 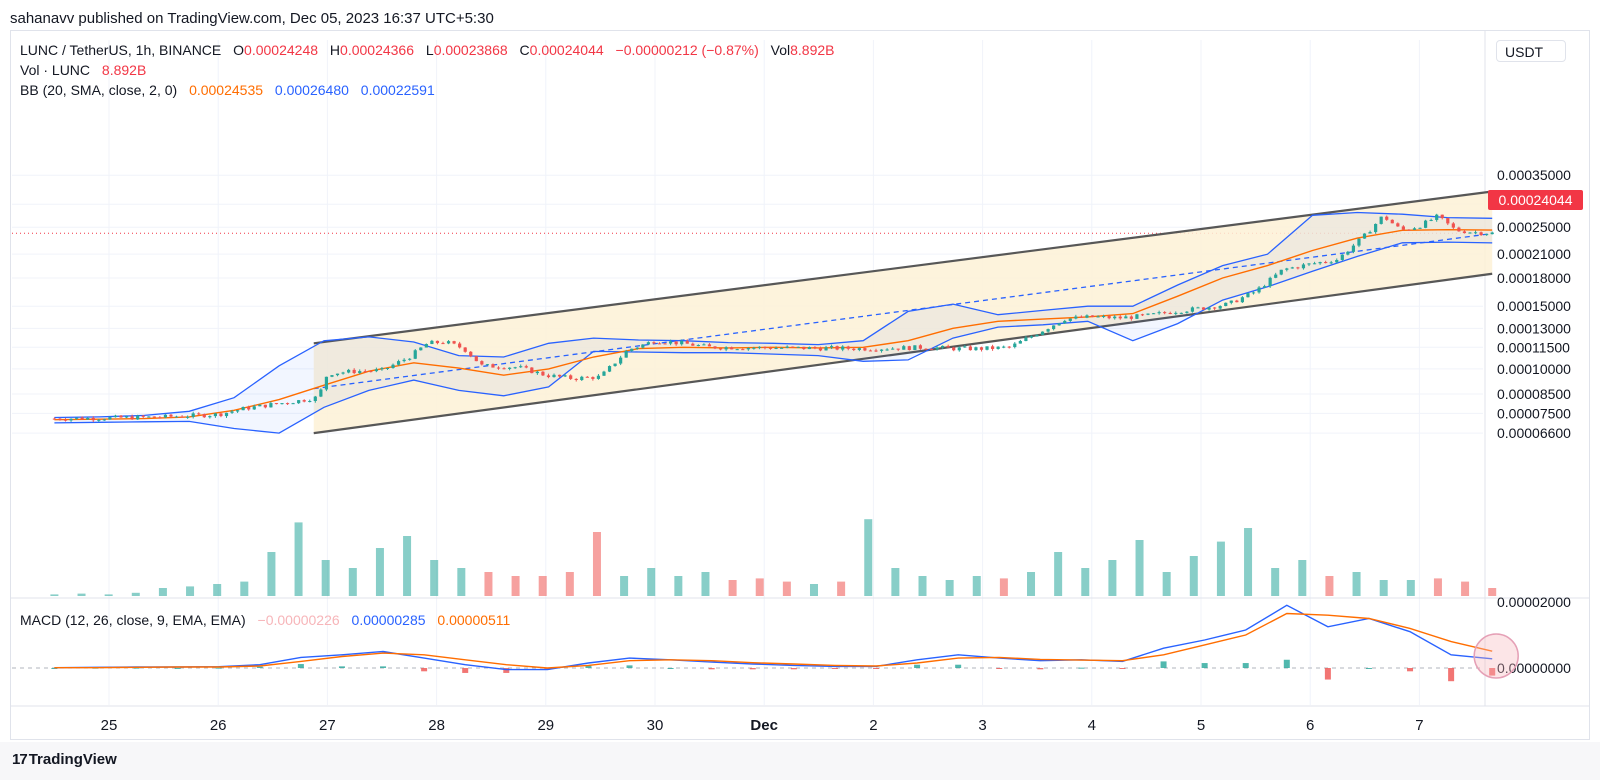 What do you see at coordinates (99, 90) in the screenshot?
I see `bb-label: BB (20, SMA, close, 2, 0)` at bounding box center [99, 90].